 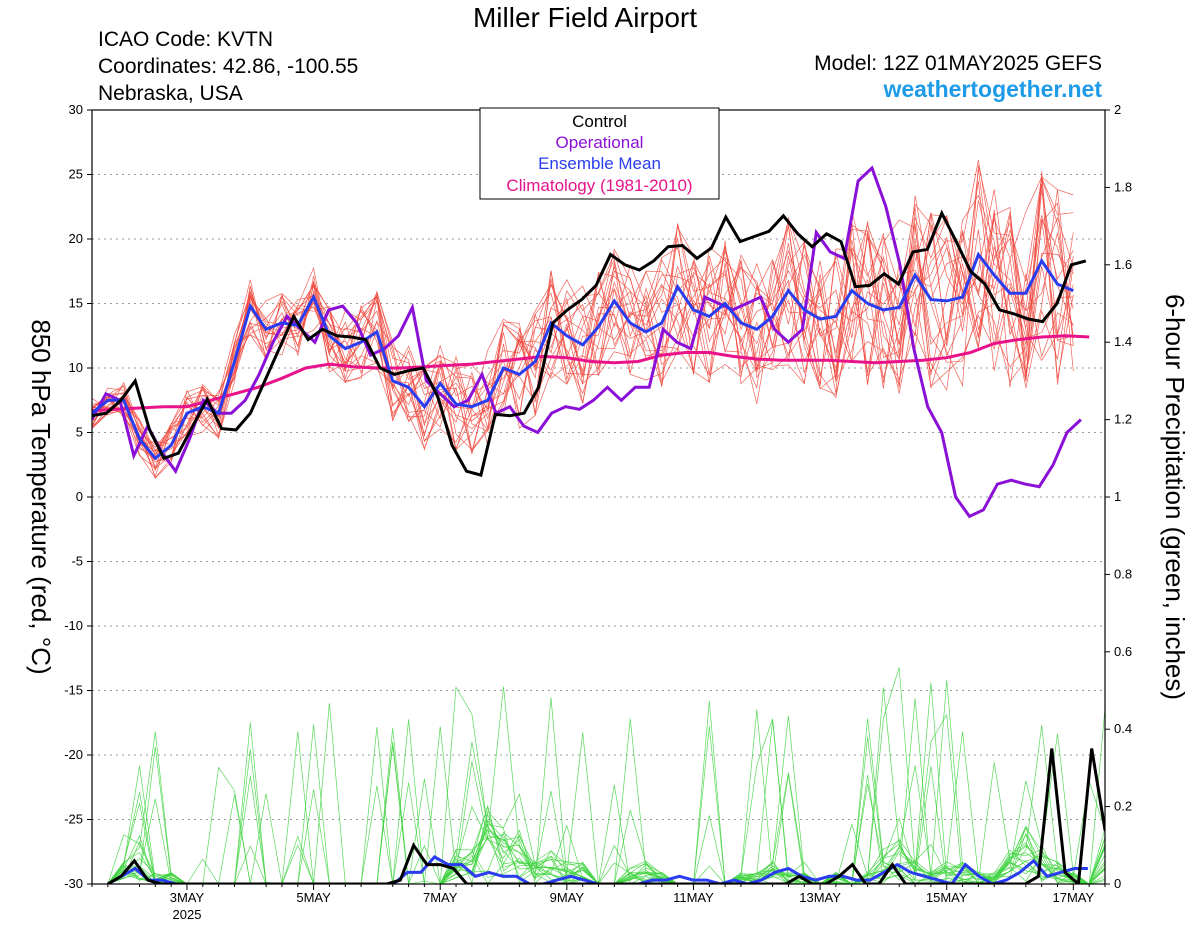 What do you see at coordinates (77, 561) in the screenshot?
I see `y-left-tick-label: -5` at bounding box center [77, 561].